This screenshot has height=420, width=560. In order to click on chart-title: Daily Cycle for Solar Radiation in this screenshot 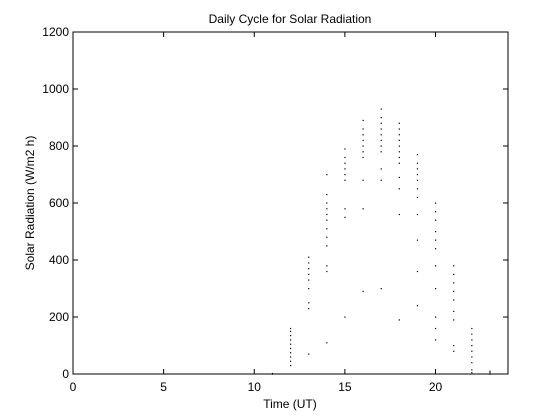, I will do `click(290, 19)`.